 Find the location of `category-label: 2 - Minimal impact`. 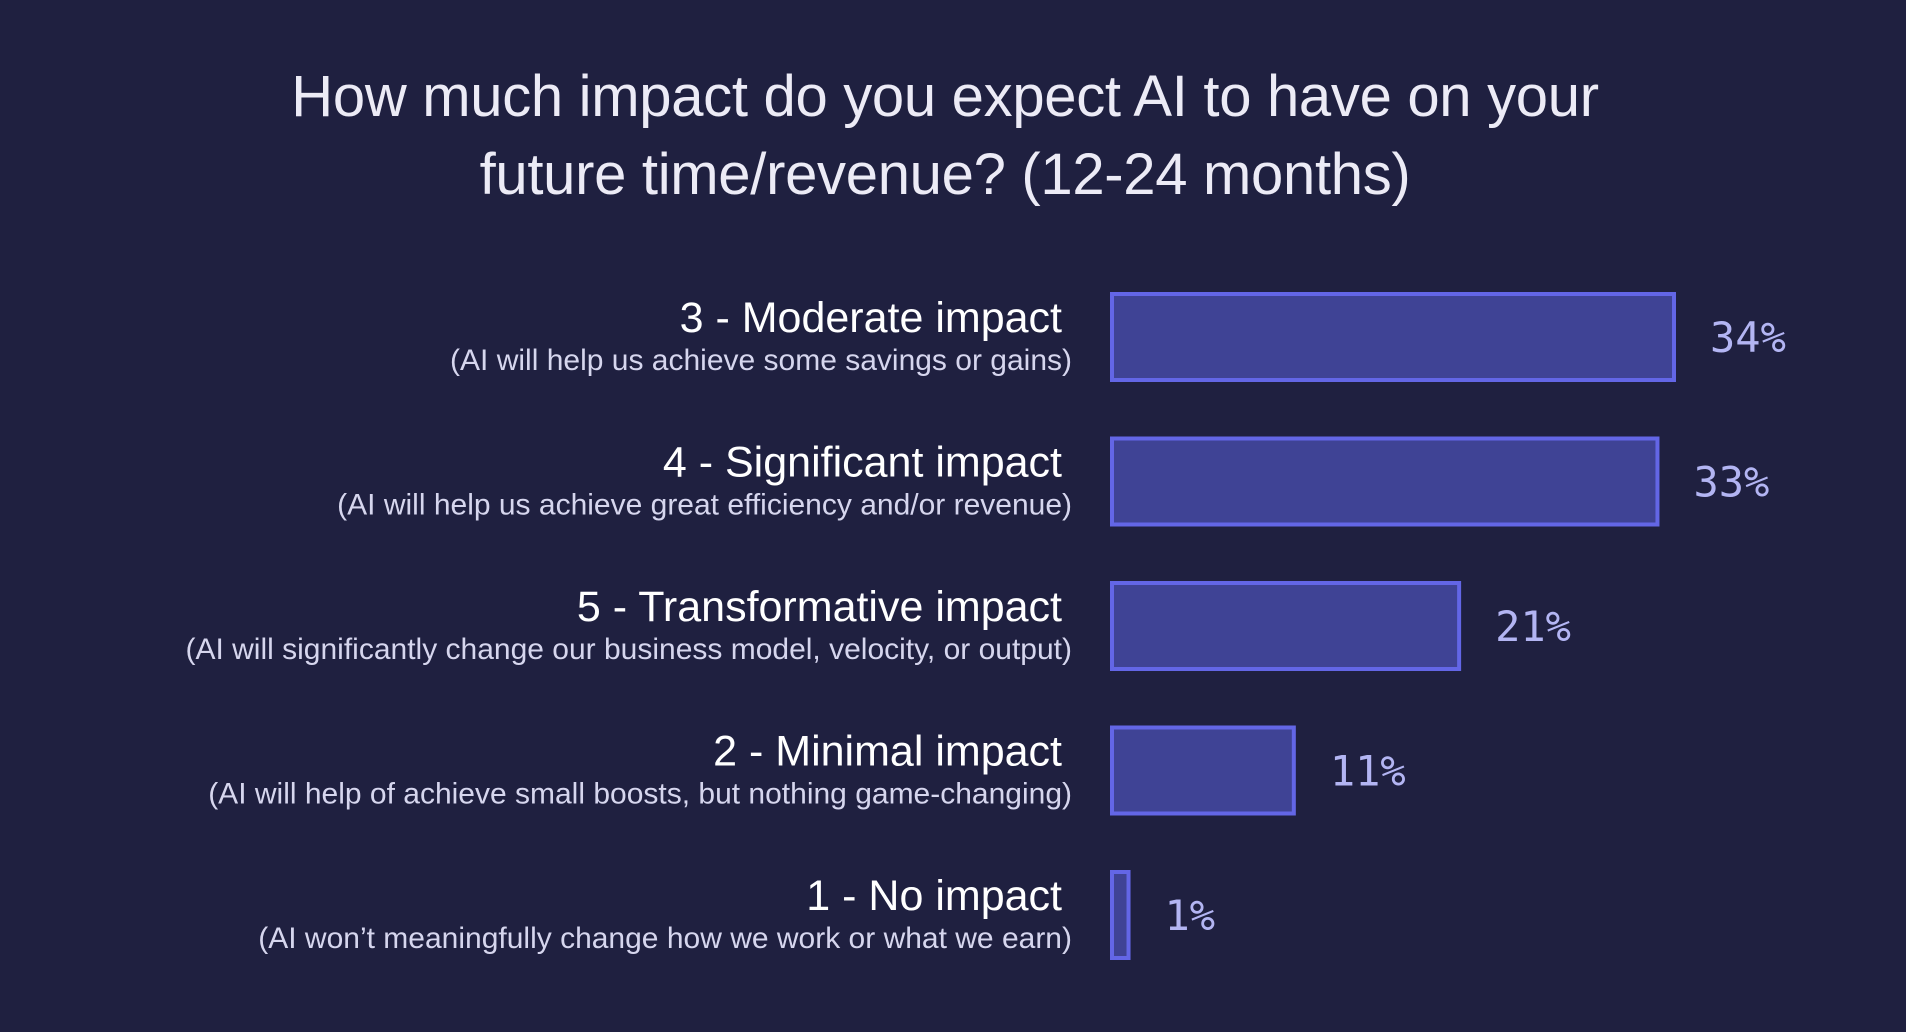

category-label: 2 - Minimal impact is located at coordinates (887, 752).